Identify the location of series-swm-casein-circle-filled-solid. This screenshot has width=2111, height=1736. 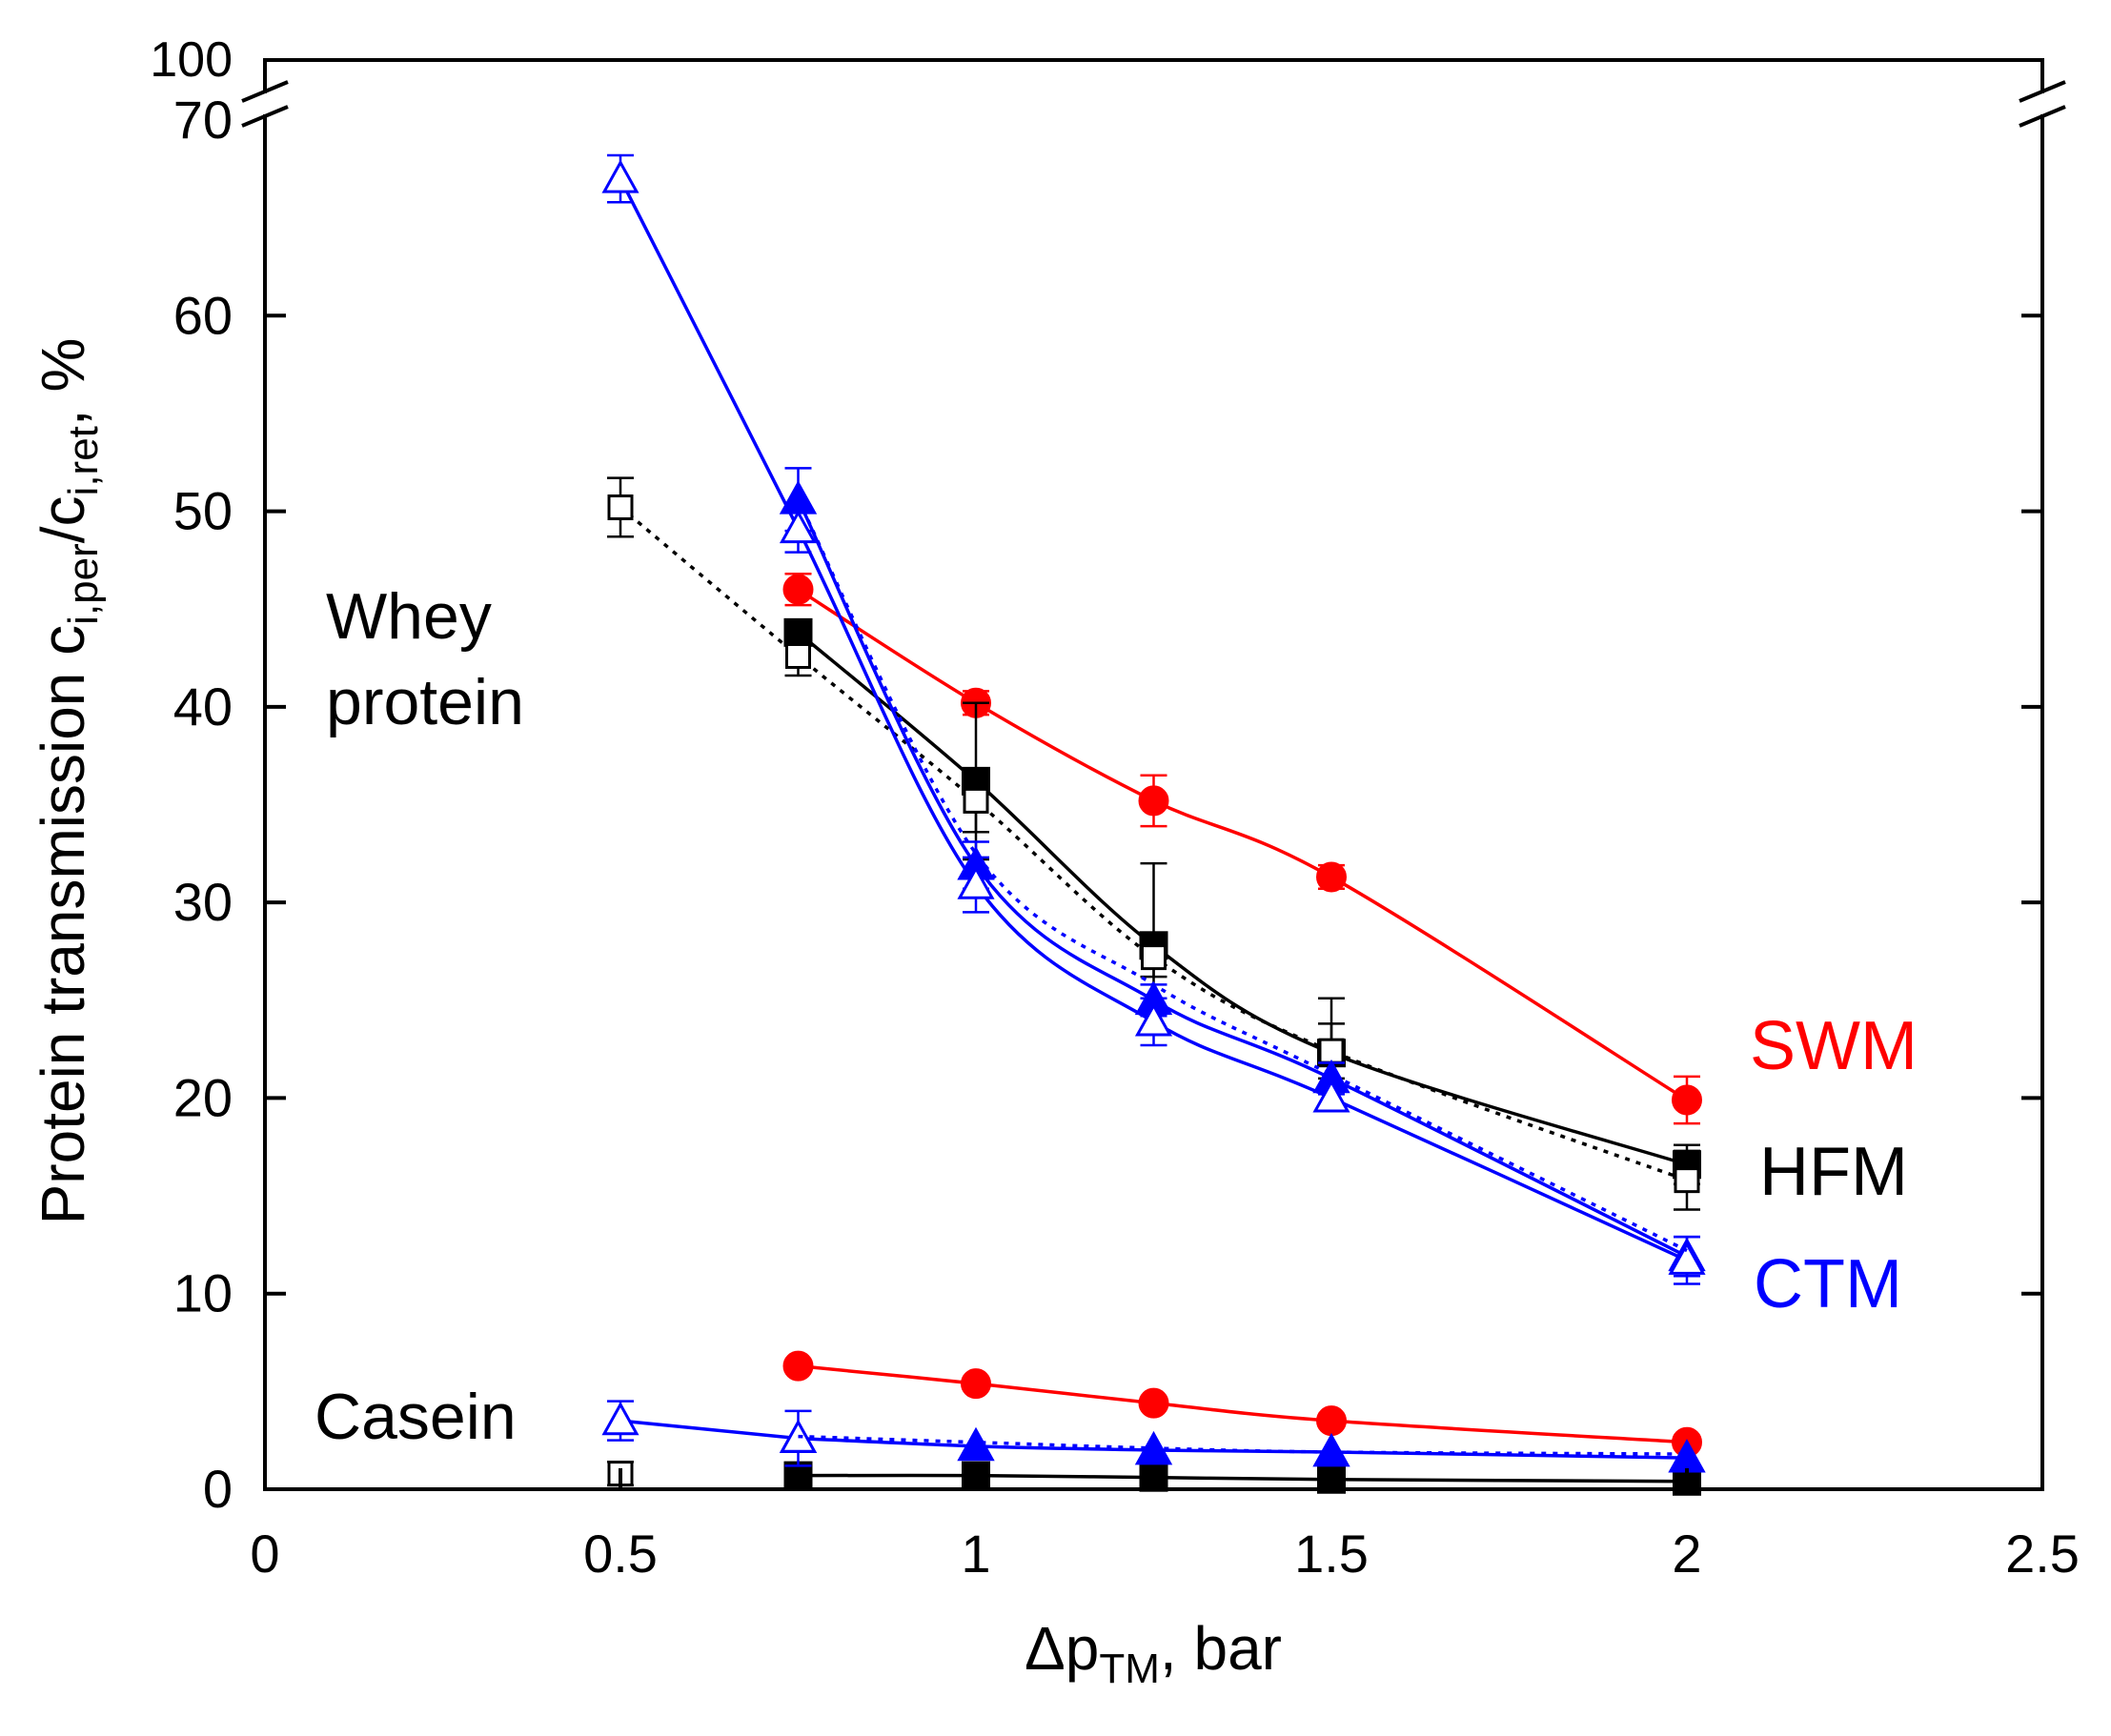
(1242, 1404).